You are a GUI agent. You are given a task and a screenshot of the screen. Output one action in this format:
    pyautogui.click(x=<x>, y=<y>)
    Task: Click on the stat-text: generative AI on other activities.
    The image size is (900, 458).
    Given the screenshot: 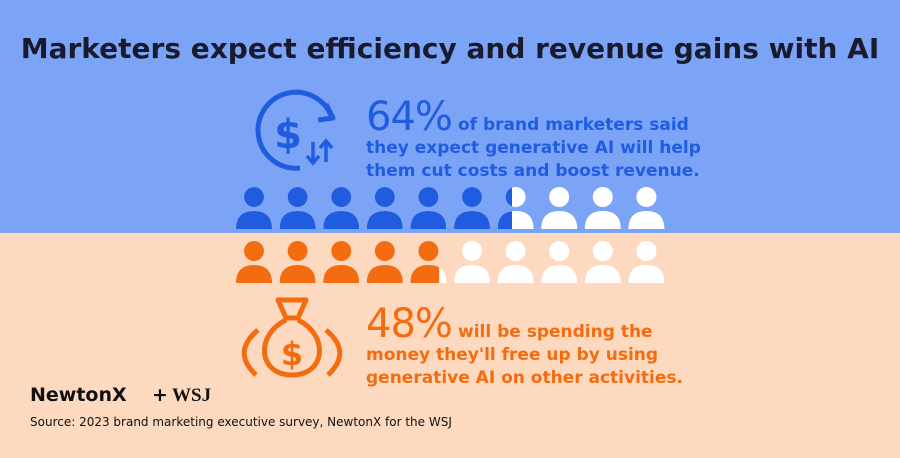 What is the action you would take?
    pyautogui.click(x=524, y=378)
    